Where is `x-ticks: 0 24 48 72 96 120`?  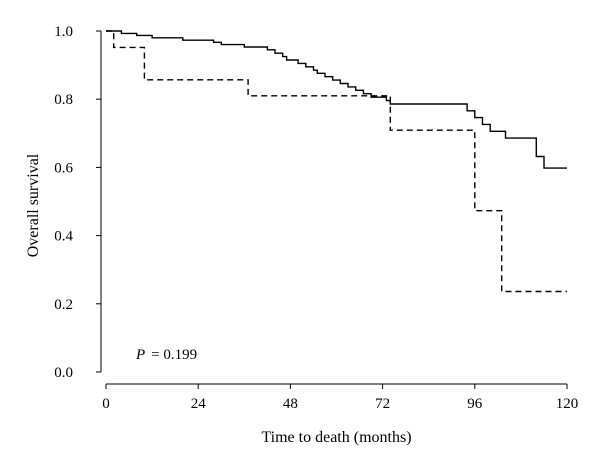 x-ticks: 0 24 48 72 96 120 is located at coordinates (340, 398).